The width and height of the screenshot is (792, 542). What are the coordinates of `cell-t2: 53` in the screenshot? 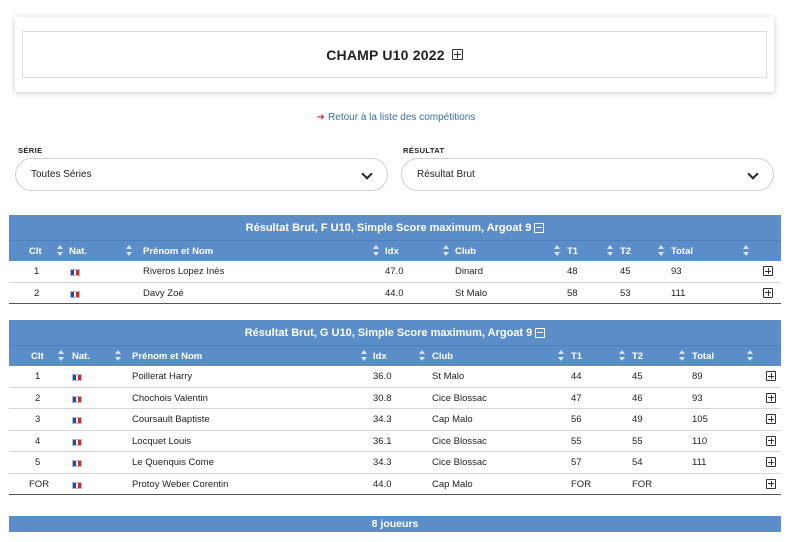 It's located at (625, 293).